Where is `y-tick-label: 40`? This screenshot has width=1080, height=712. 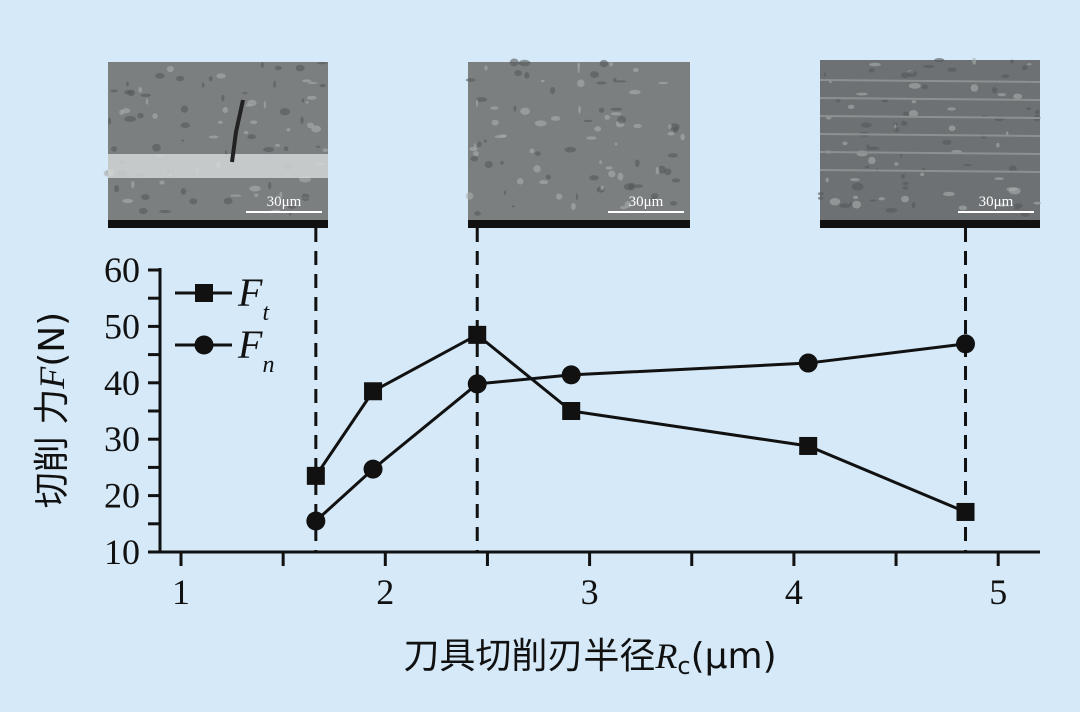 y-tick-label: 40 is located at coordinates (122, 383).